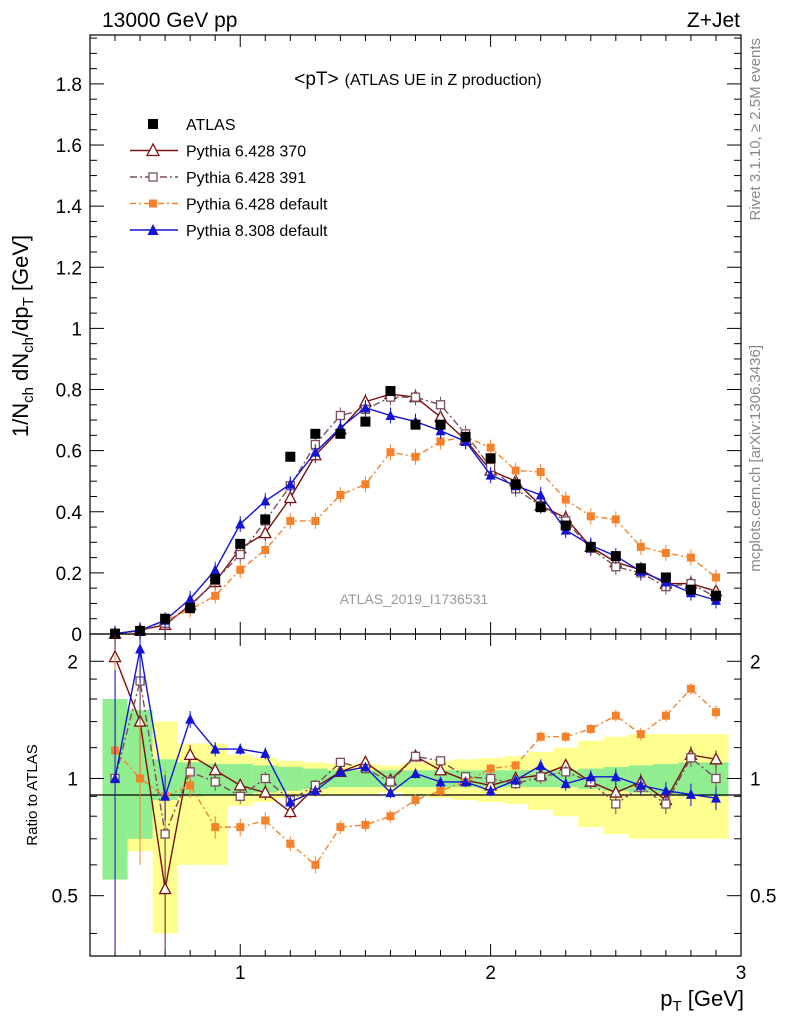  I want to click on y-tick-label: 0.8, so click(69, 391).